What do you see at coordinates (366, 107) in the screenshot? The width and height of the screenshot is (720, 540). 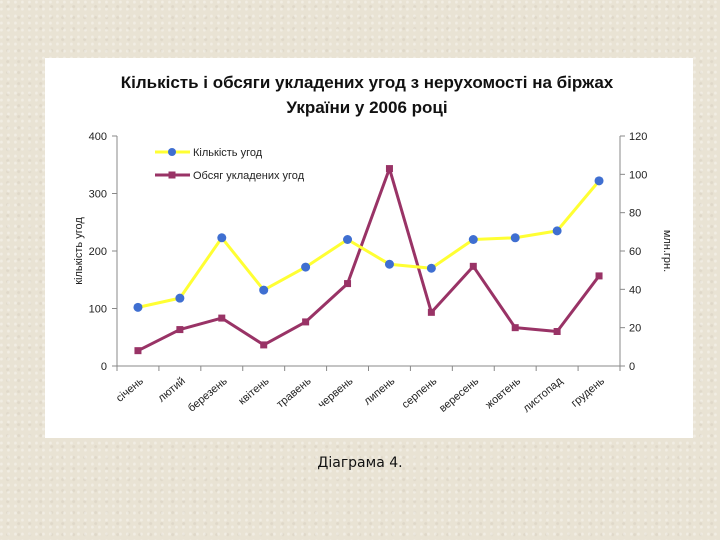 I see `chart-title-line2: України у 2006 році` at bounding box center [366, 107].